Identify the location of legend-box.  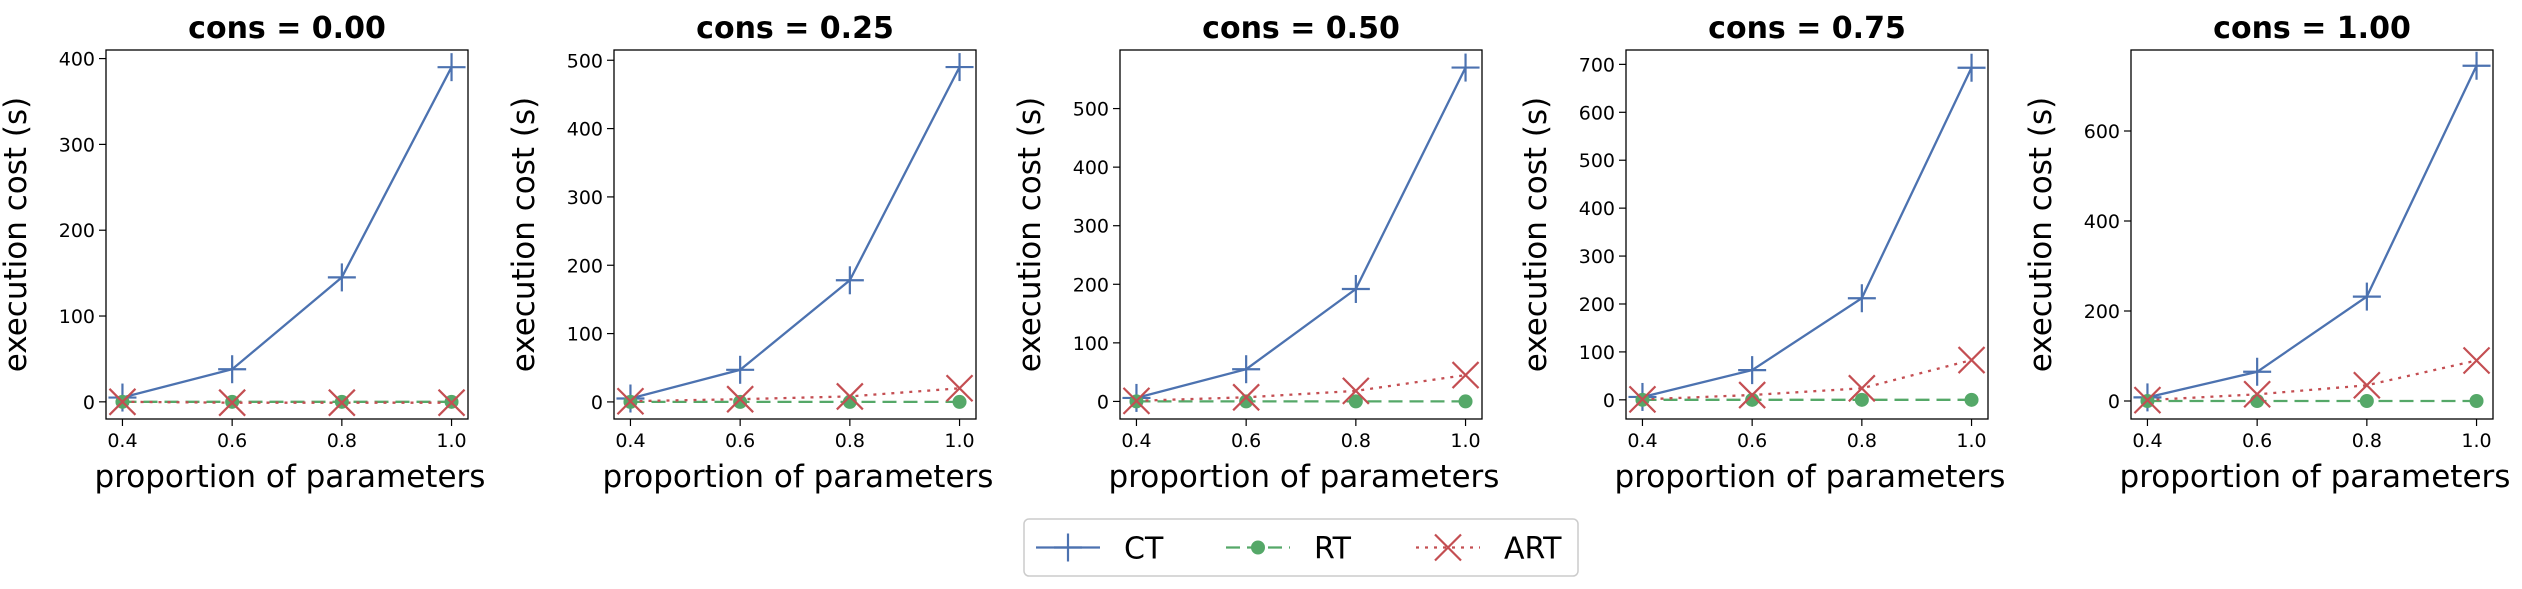
(1301, 547).